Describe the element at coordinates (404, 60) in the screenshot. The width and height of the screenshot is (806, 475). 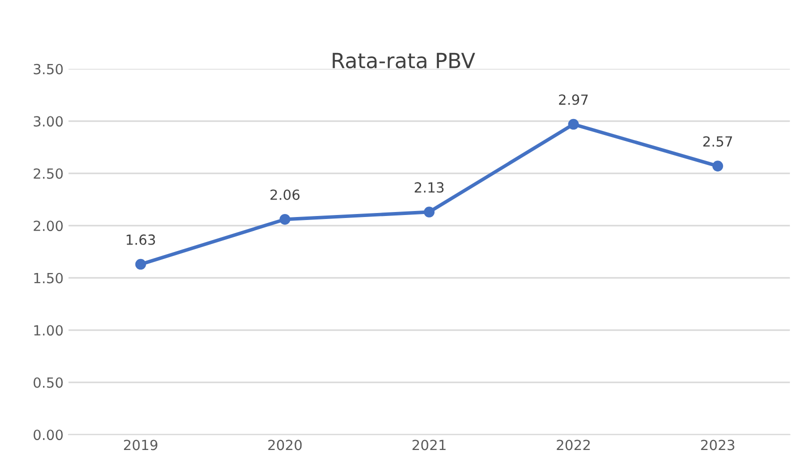
I see `chart-title: Rata-rata PBV` at that location.